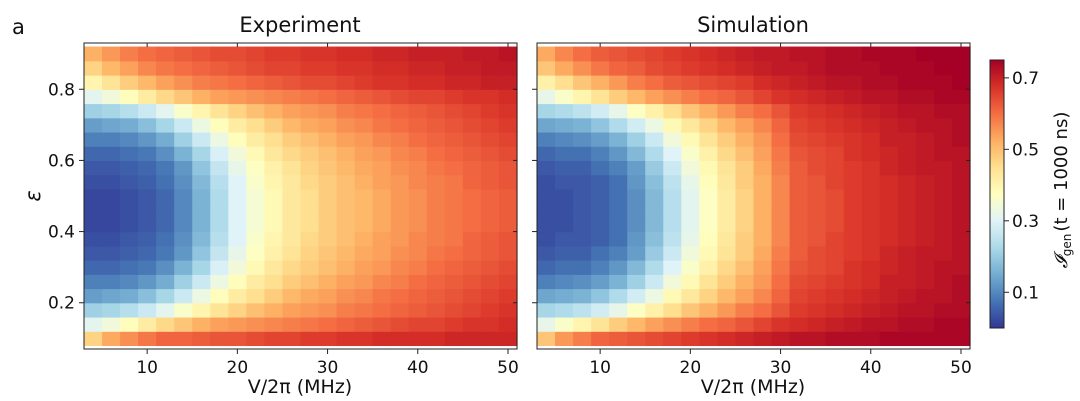 The width and height of the screenshot is (1080, 401). Describe the element at coordinates (238, 368) in the screenshot. I see `experiment-x-tick-label: 20` at that location.